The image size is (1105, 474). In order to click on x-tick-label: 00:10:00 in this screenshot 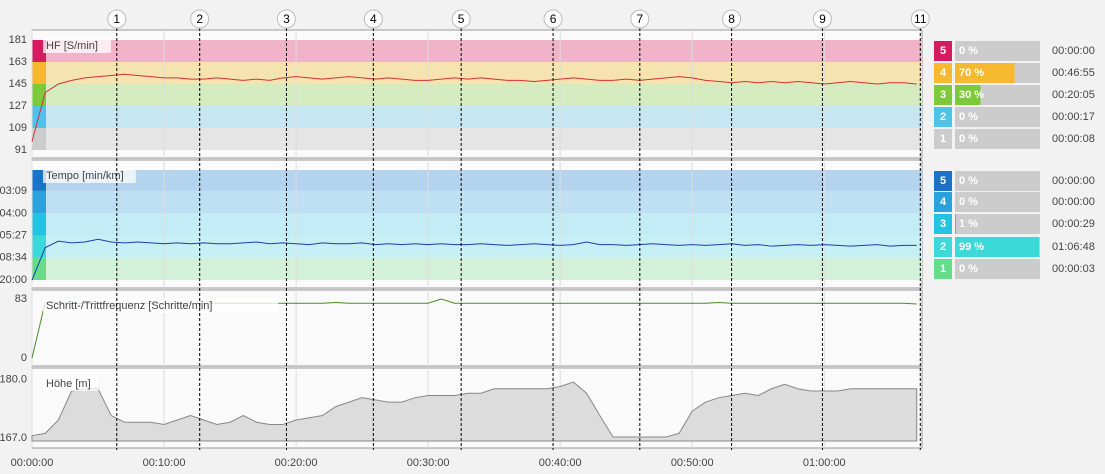, I will do `click(164, 463)`.